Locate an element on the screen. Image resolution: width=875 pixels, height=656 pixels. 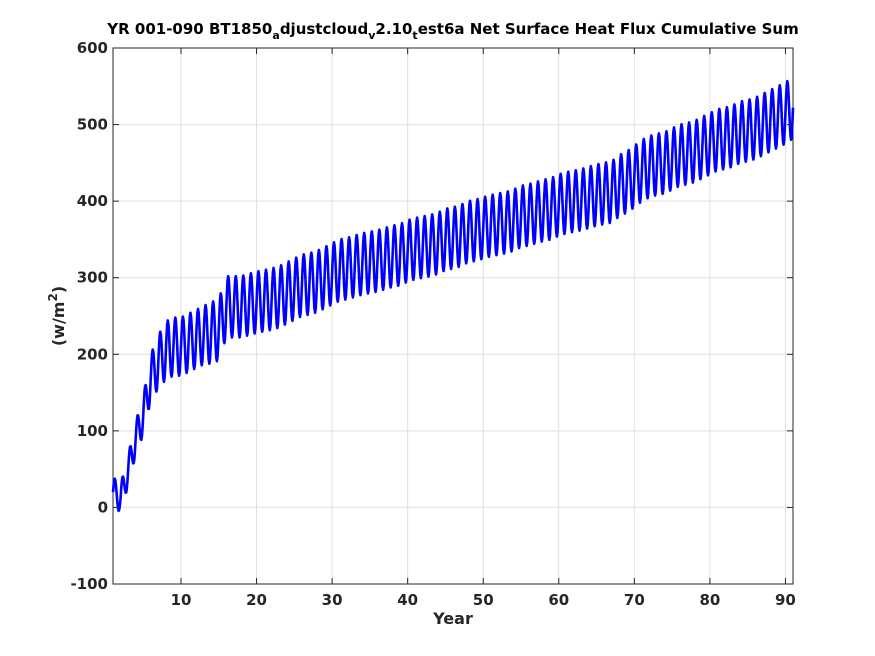
x-tick-label: 70 is located at coordinates (634, 600).